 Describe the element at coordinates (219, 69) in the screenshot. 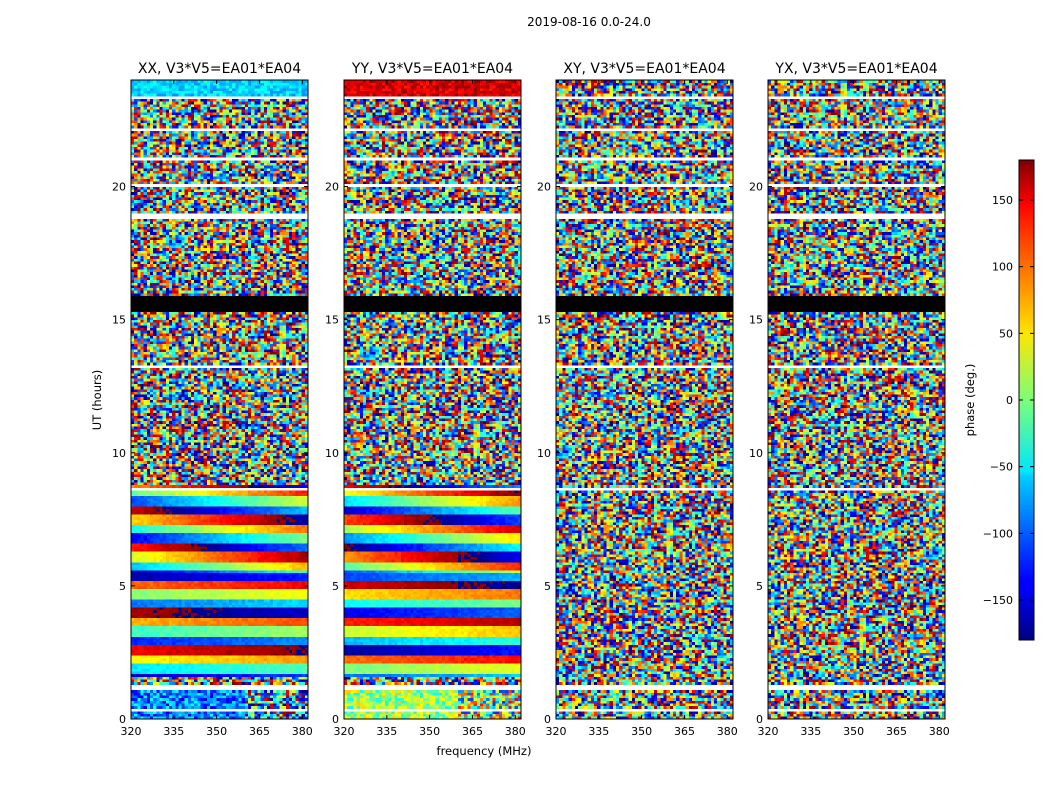

I see `panel-title: XX, V3*V5=EA01*EA04` at that location.